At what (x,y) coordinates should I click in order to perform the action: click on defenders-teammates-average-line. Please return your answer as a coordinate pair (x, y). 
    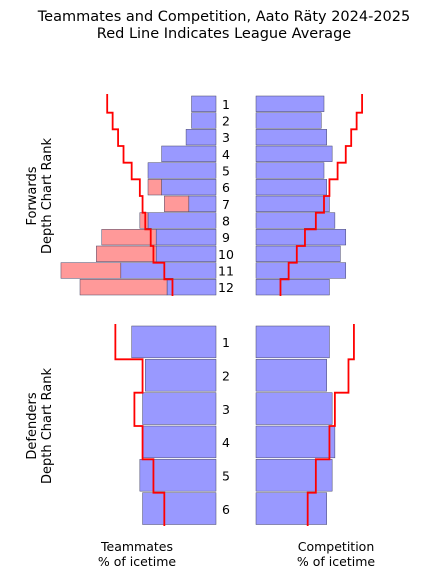
    Looking at the image, I should click on (140, 425).